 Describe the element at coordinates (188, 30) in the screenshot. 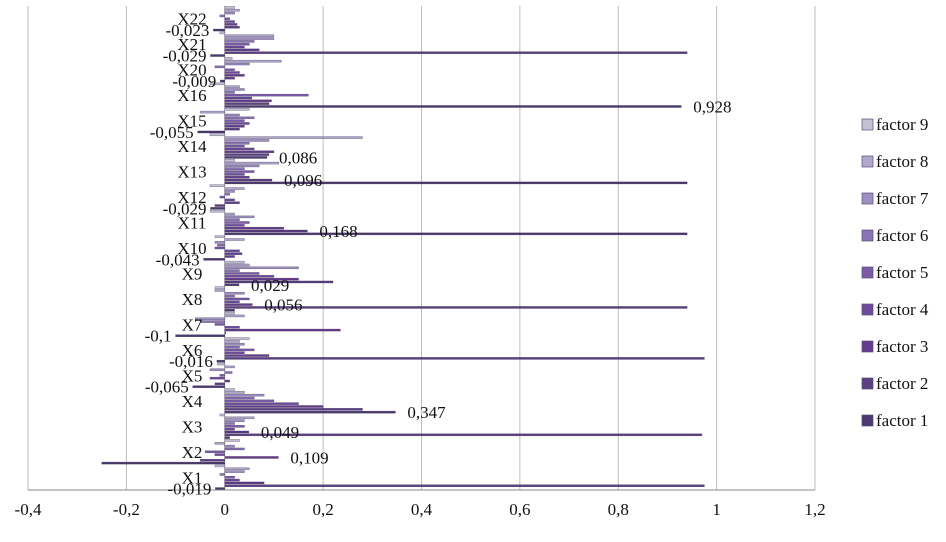

I see `data-label: -0,023` at that location.